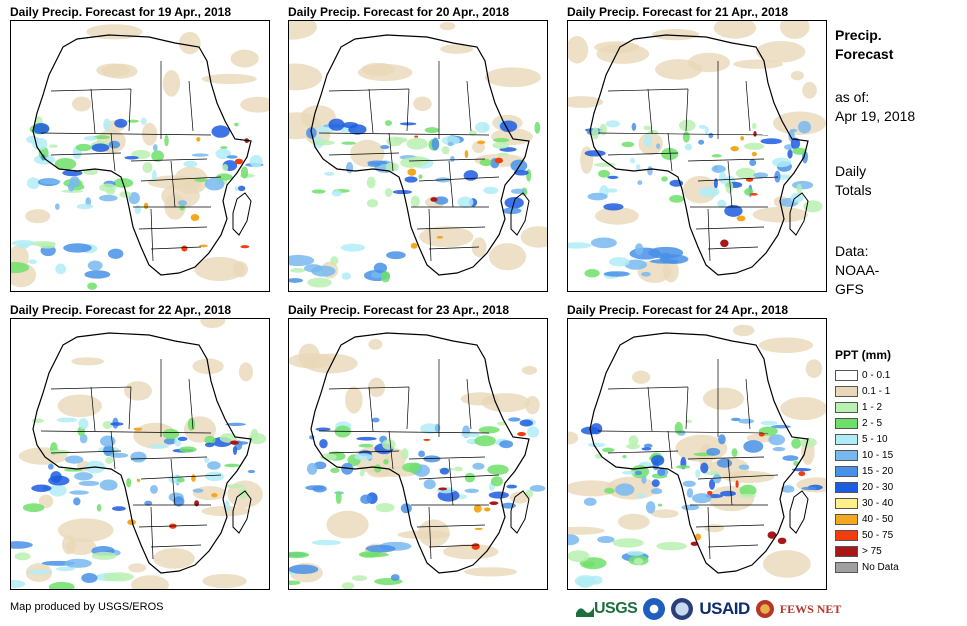  Describe the element at coordinates (878, 503) in the screenshot. I see `legend-label: 30 - 40` at that location.